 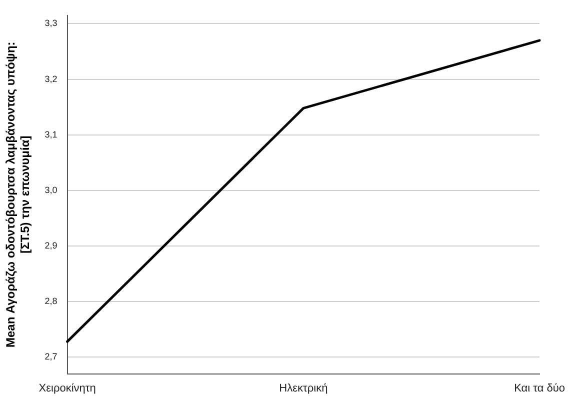 What do you see at coordinates (51, 301) in the screenshot?
I see `y-tick-label: 2,8` at bounding box center [51, 301].